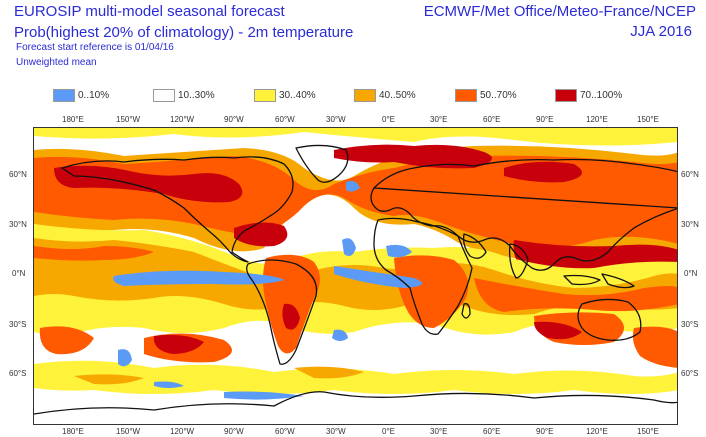 This screenshot has height=437, width=706. I want to click on coastline-india, so click(518, 261).